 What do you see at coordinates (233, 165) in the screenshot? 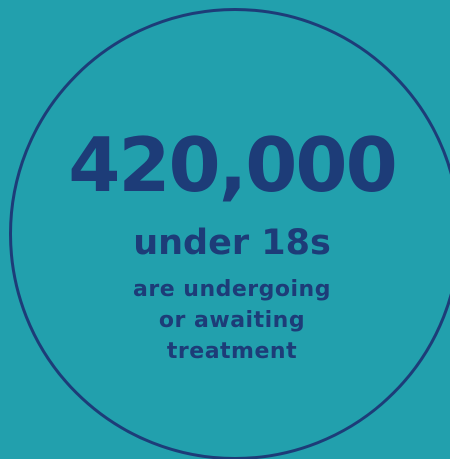
I see `stat-number: 420,000` at bounding box center [233, 165].